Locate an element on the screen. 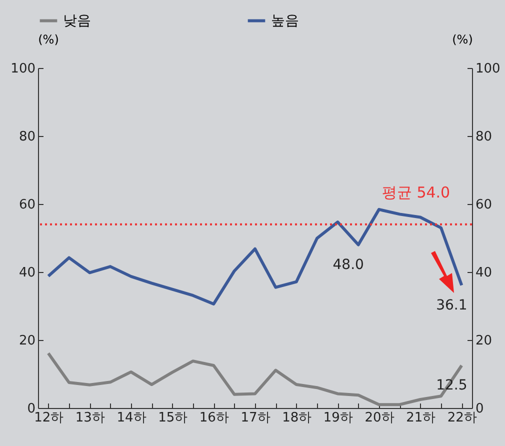  data-label: 48.0 is located at coordinates (348, 264).